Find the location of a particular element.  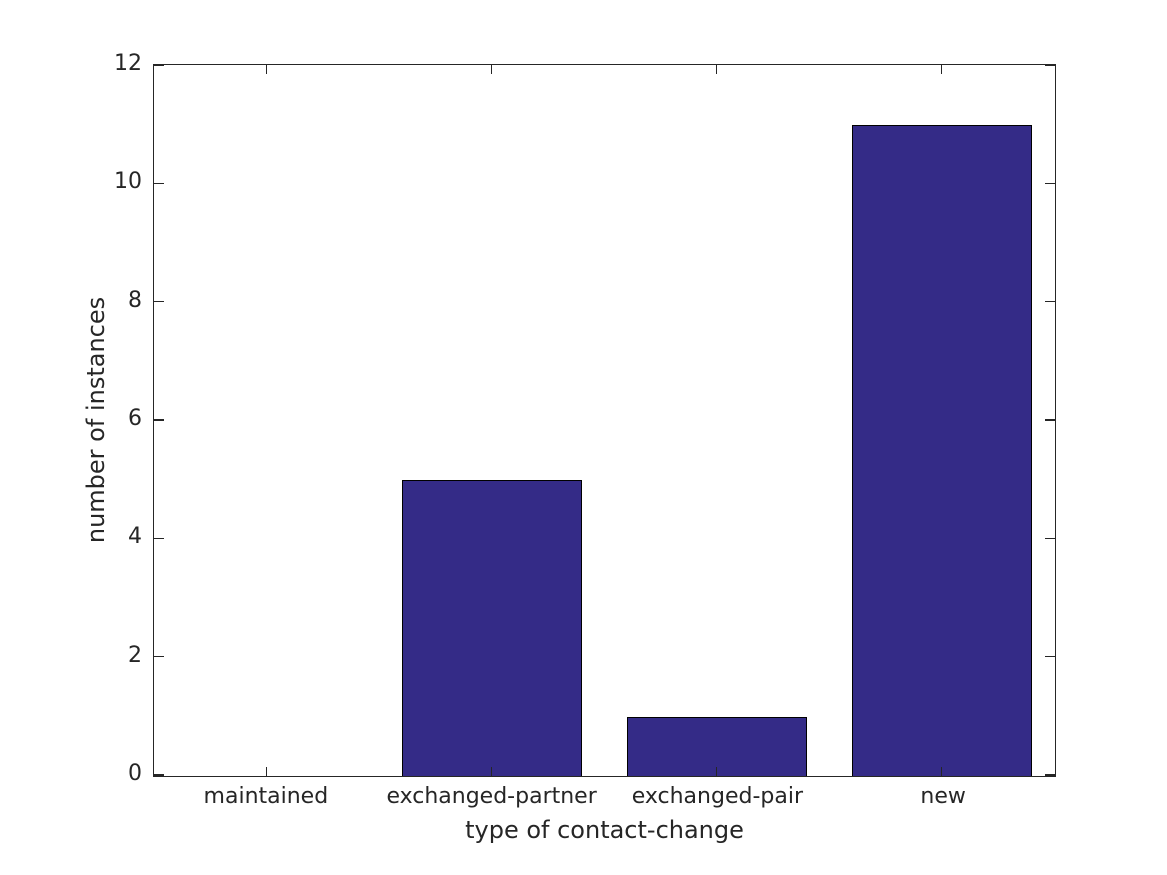

y-tick-label: 4 is located at coordinates (135, 537).